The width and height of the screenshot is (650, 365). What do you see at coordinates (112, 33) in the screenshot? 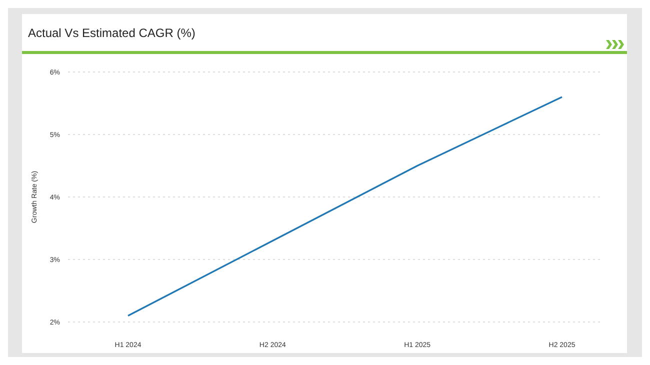
I see `chart-title: Actual Vs Estimated CAGR (%)` at bounding box center [112, 33].